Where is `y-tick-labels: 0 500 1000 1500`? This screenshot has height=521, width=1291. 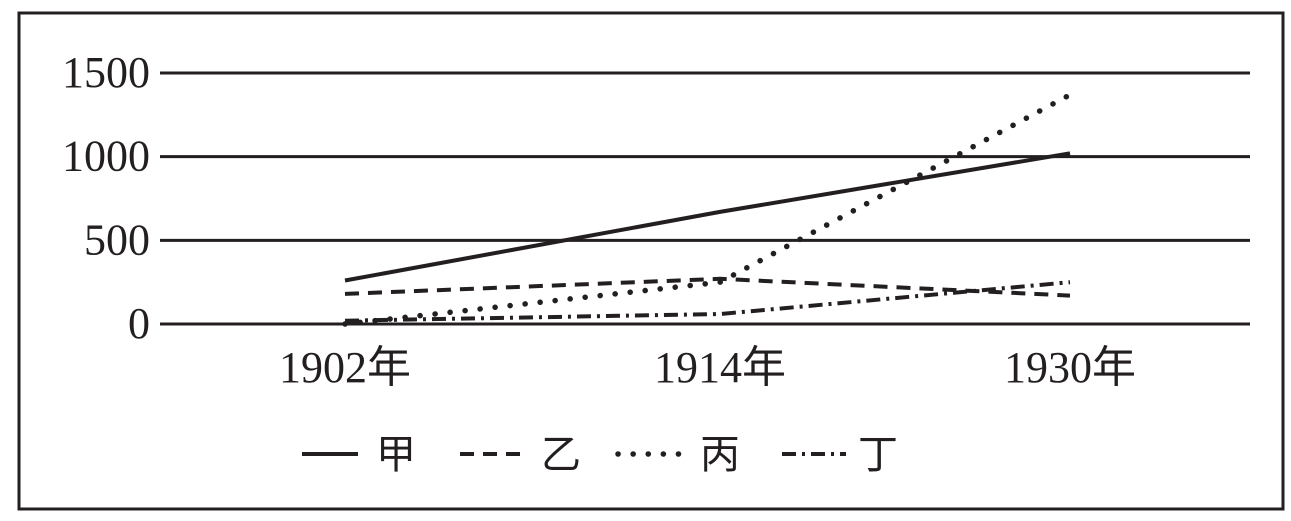
y-tick-labels: 0 500 1000 1500 is located at coordinates (106, 198).